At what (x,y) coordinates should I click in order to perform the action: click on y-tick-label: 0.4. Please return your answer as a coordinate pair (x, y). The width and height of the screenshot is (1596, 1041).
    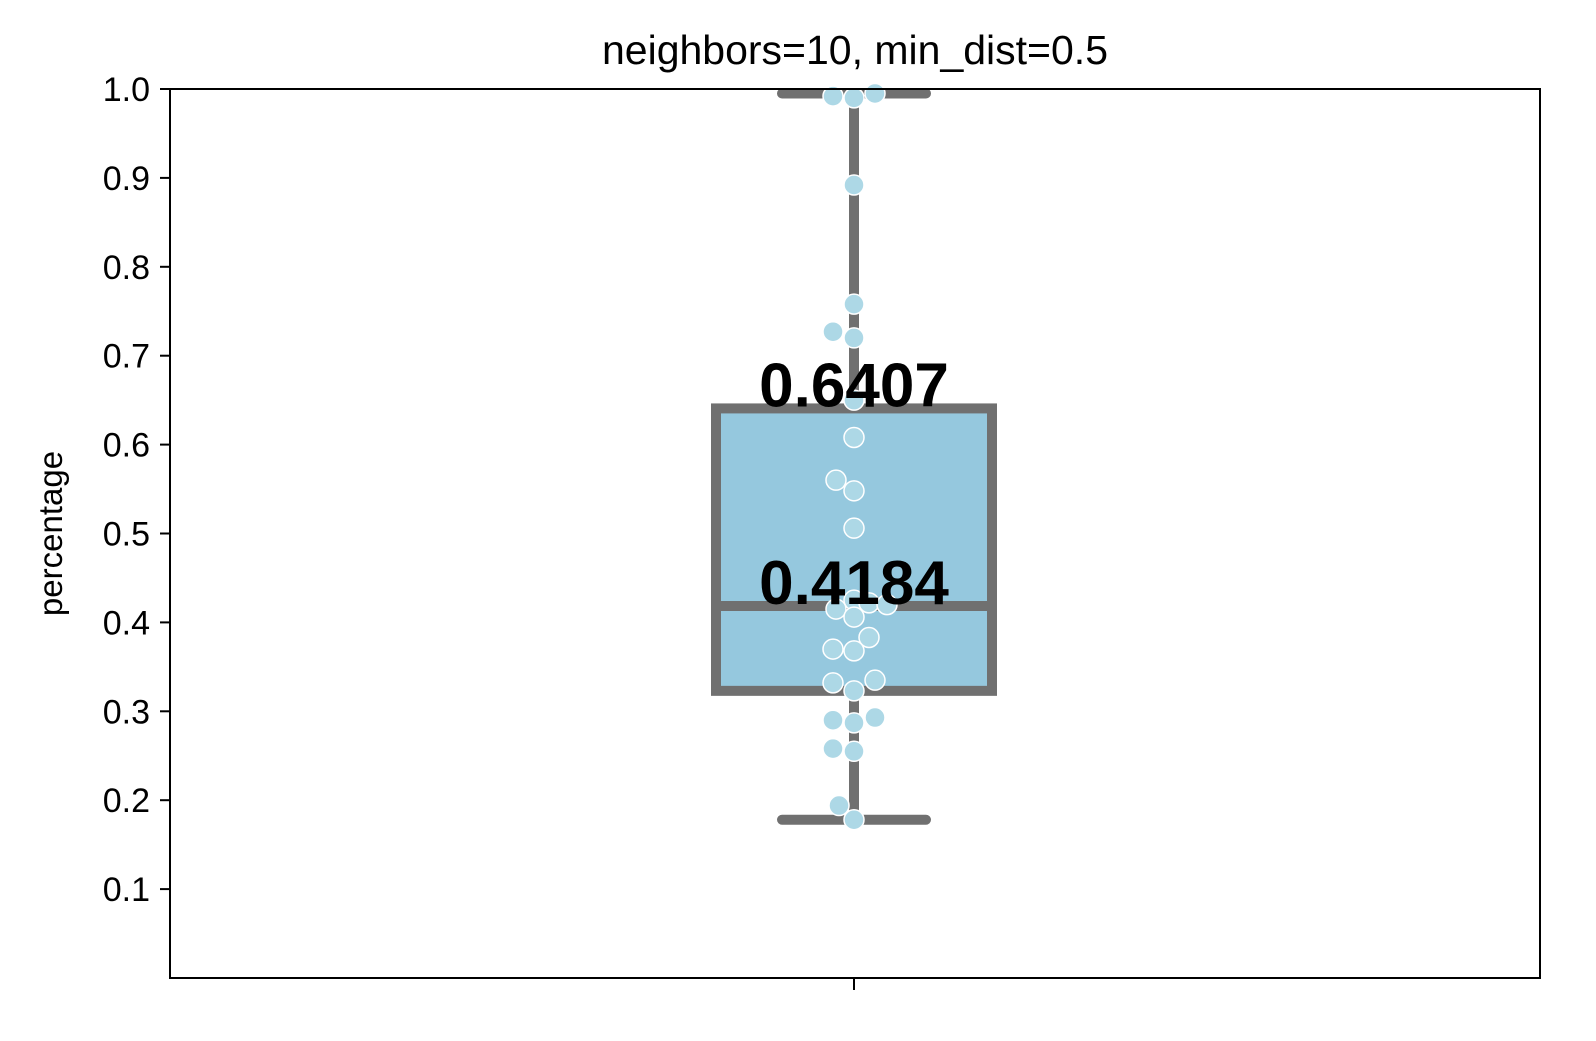
    Looking at the image, I should click on (126, 623).